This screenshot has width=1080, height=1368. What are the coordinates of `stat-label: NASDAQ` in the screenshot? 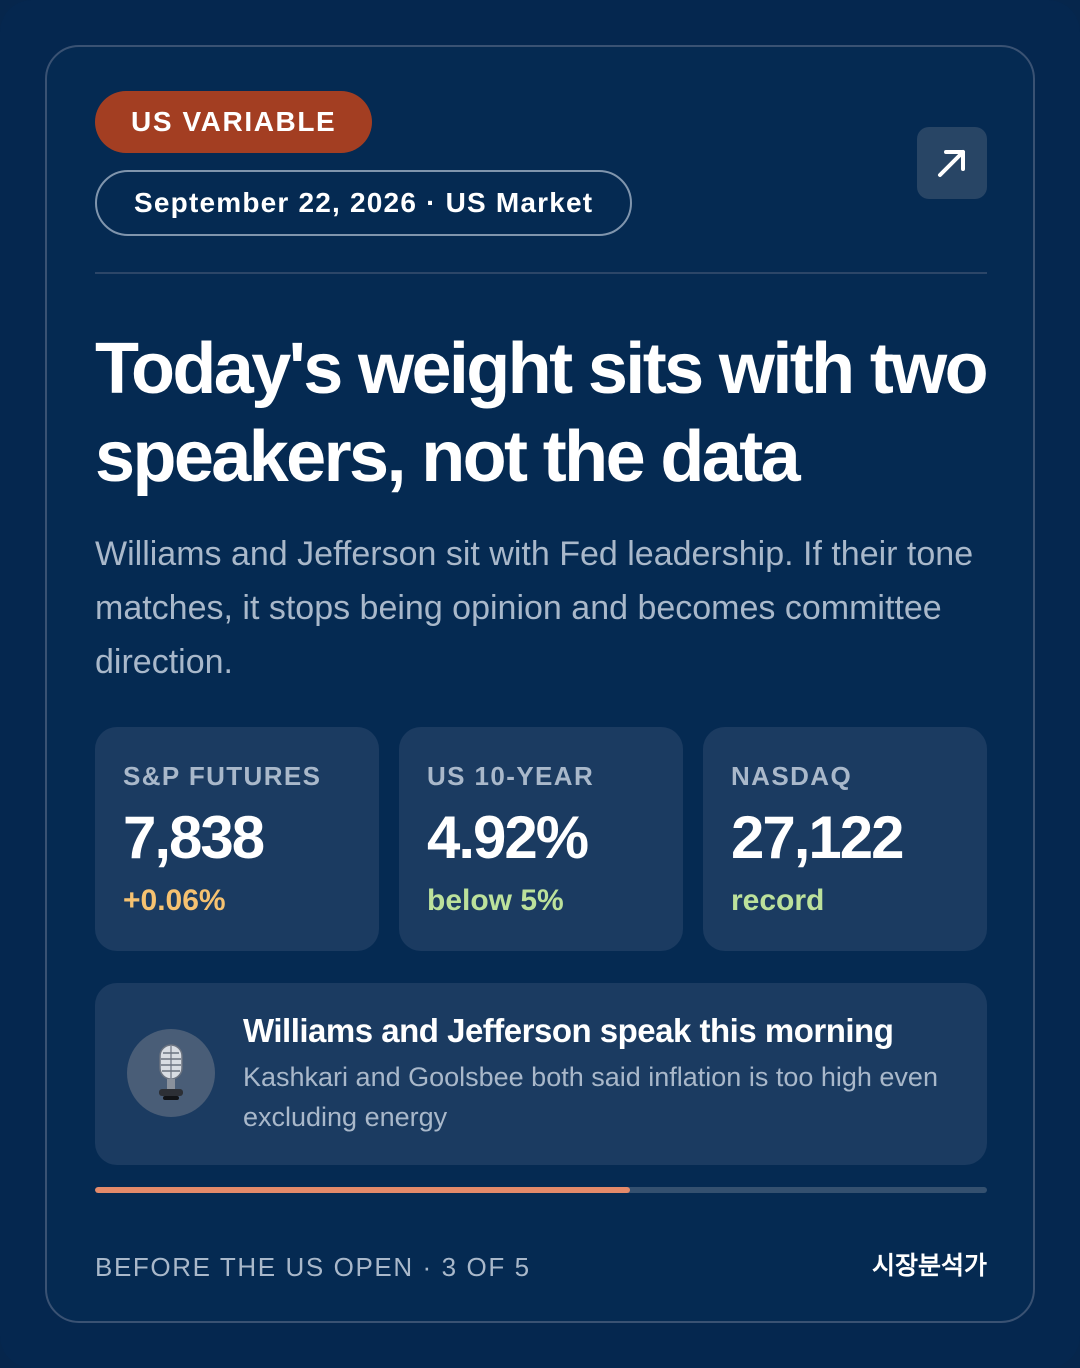 It's located at (792, 776).